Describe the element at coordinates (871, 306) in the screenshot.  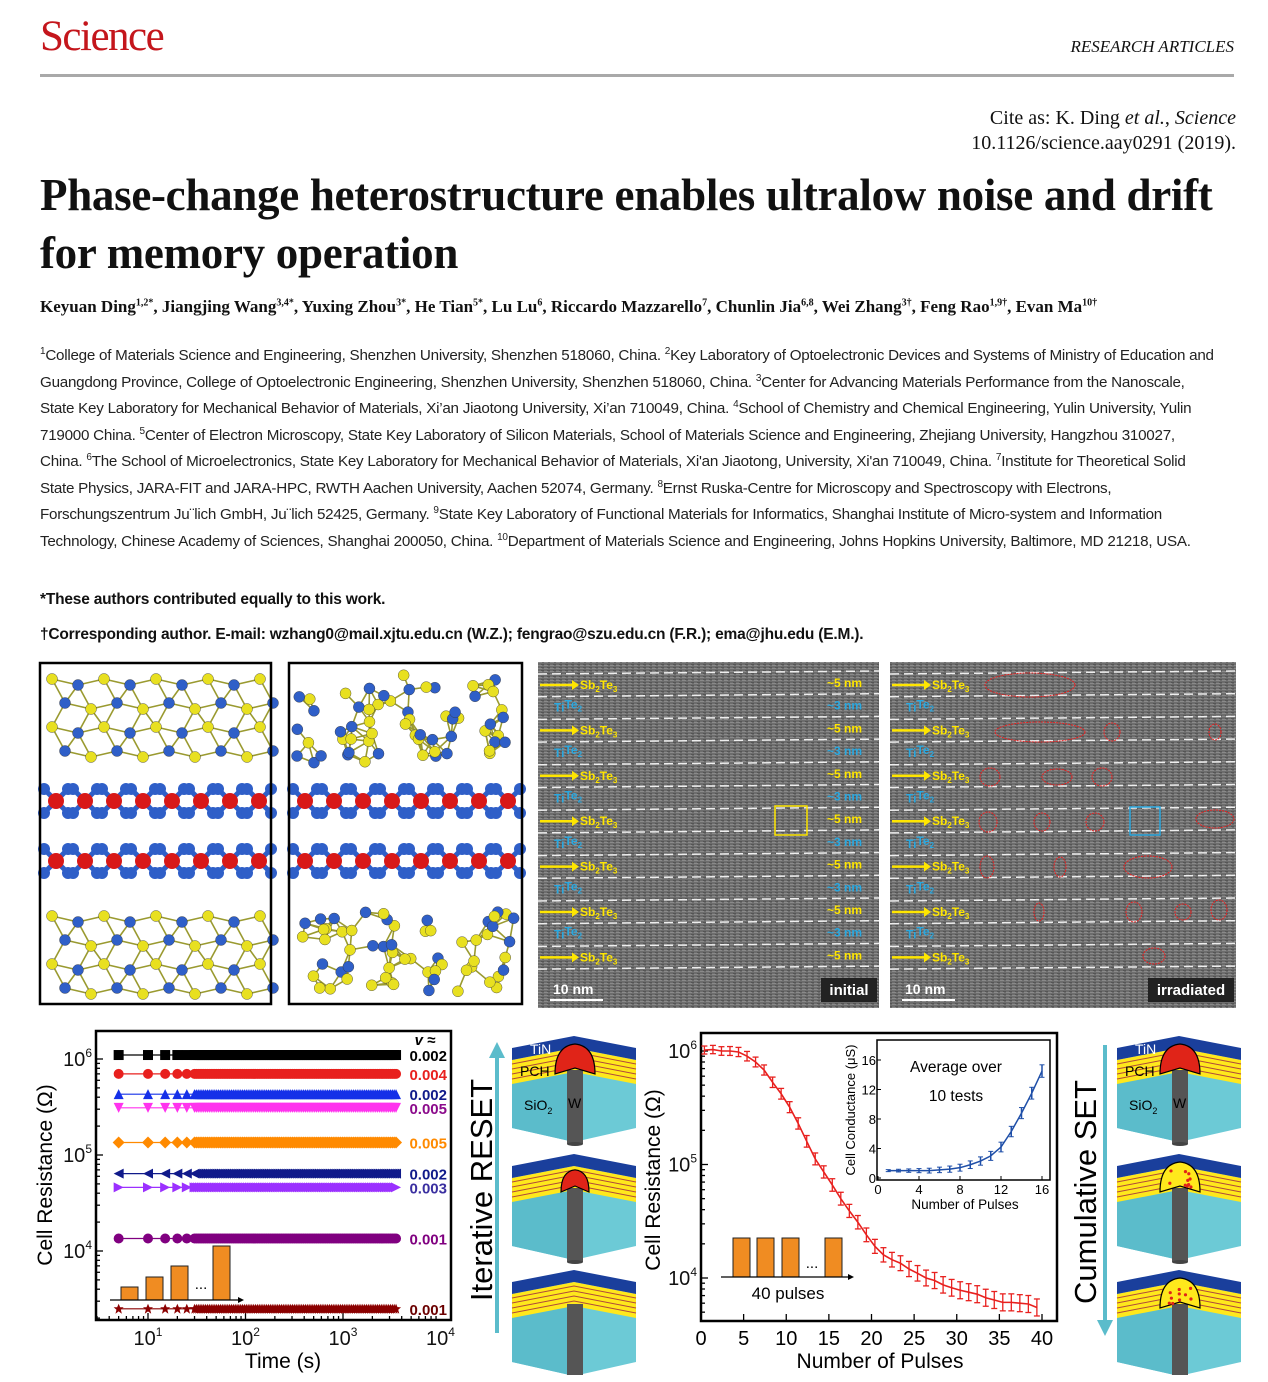
I see `author: Wei Zhang3†,` at that location.